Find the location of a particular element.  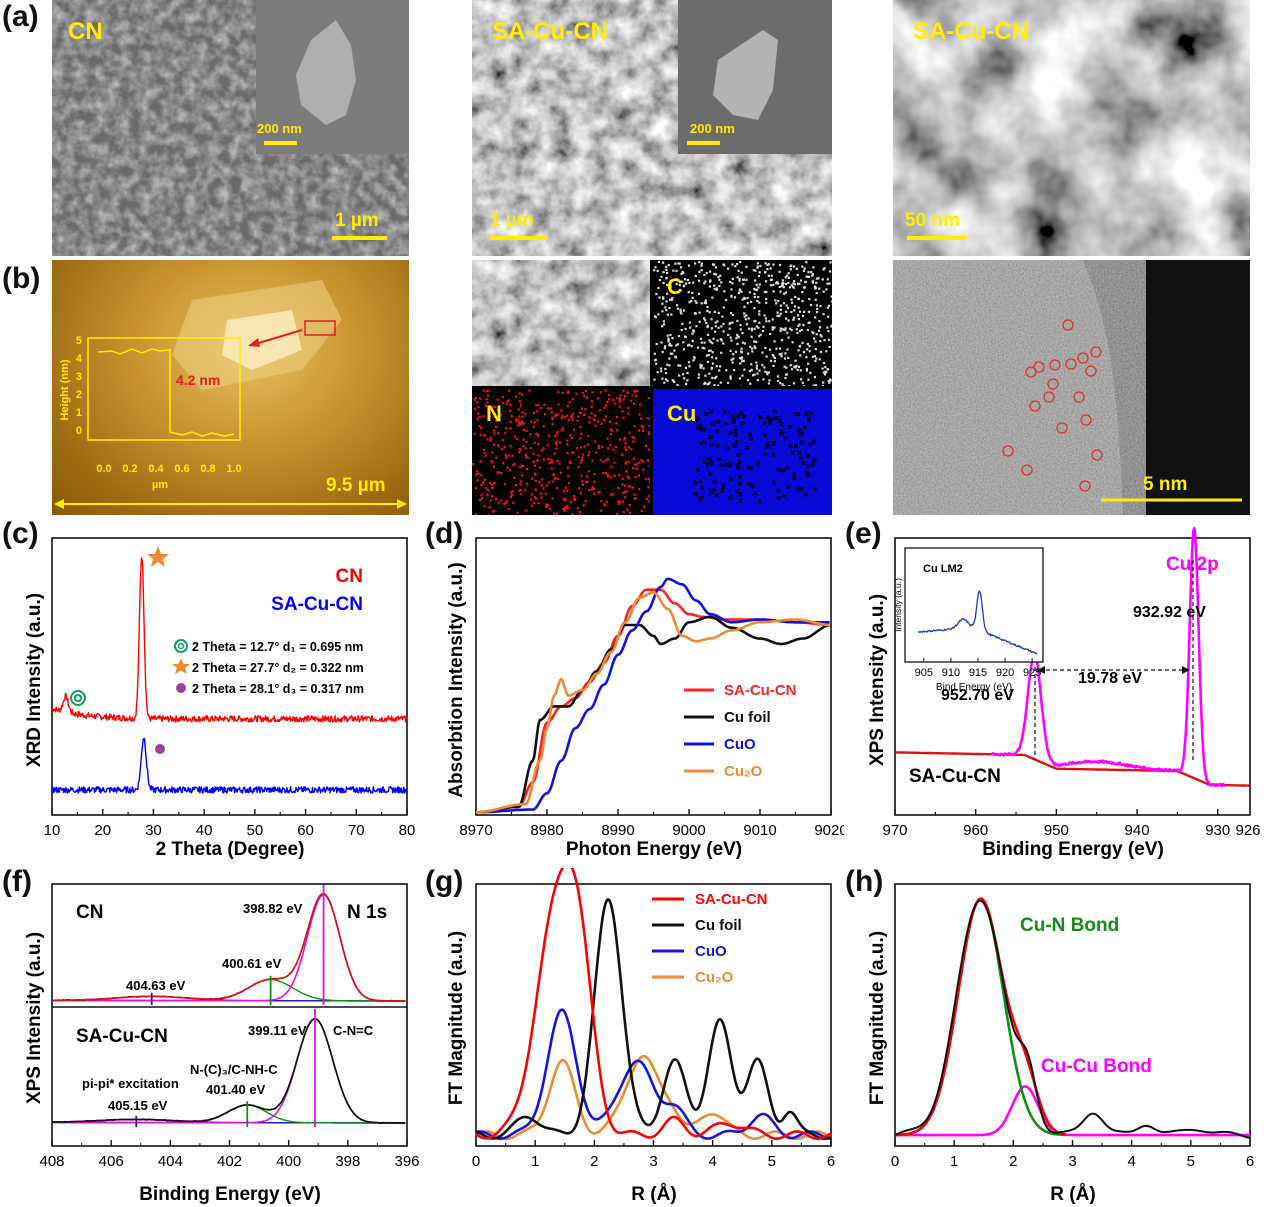

chart-g-series-Cu₂O is located at coordinates (653, 1097).